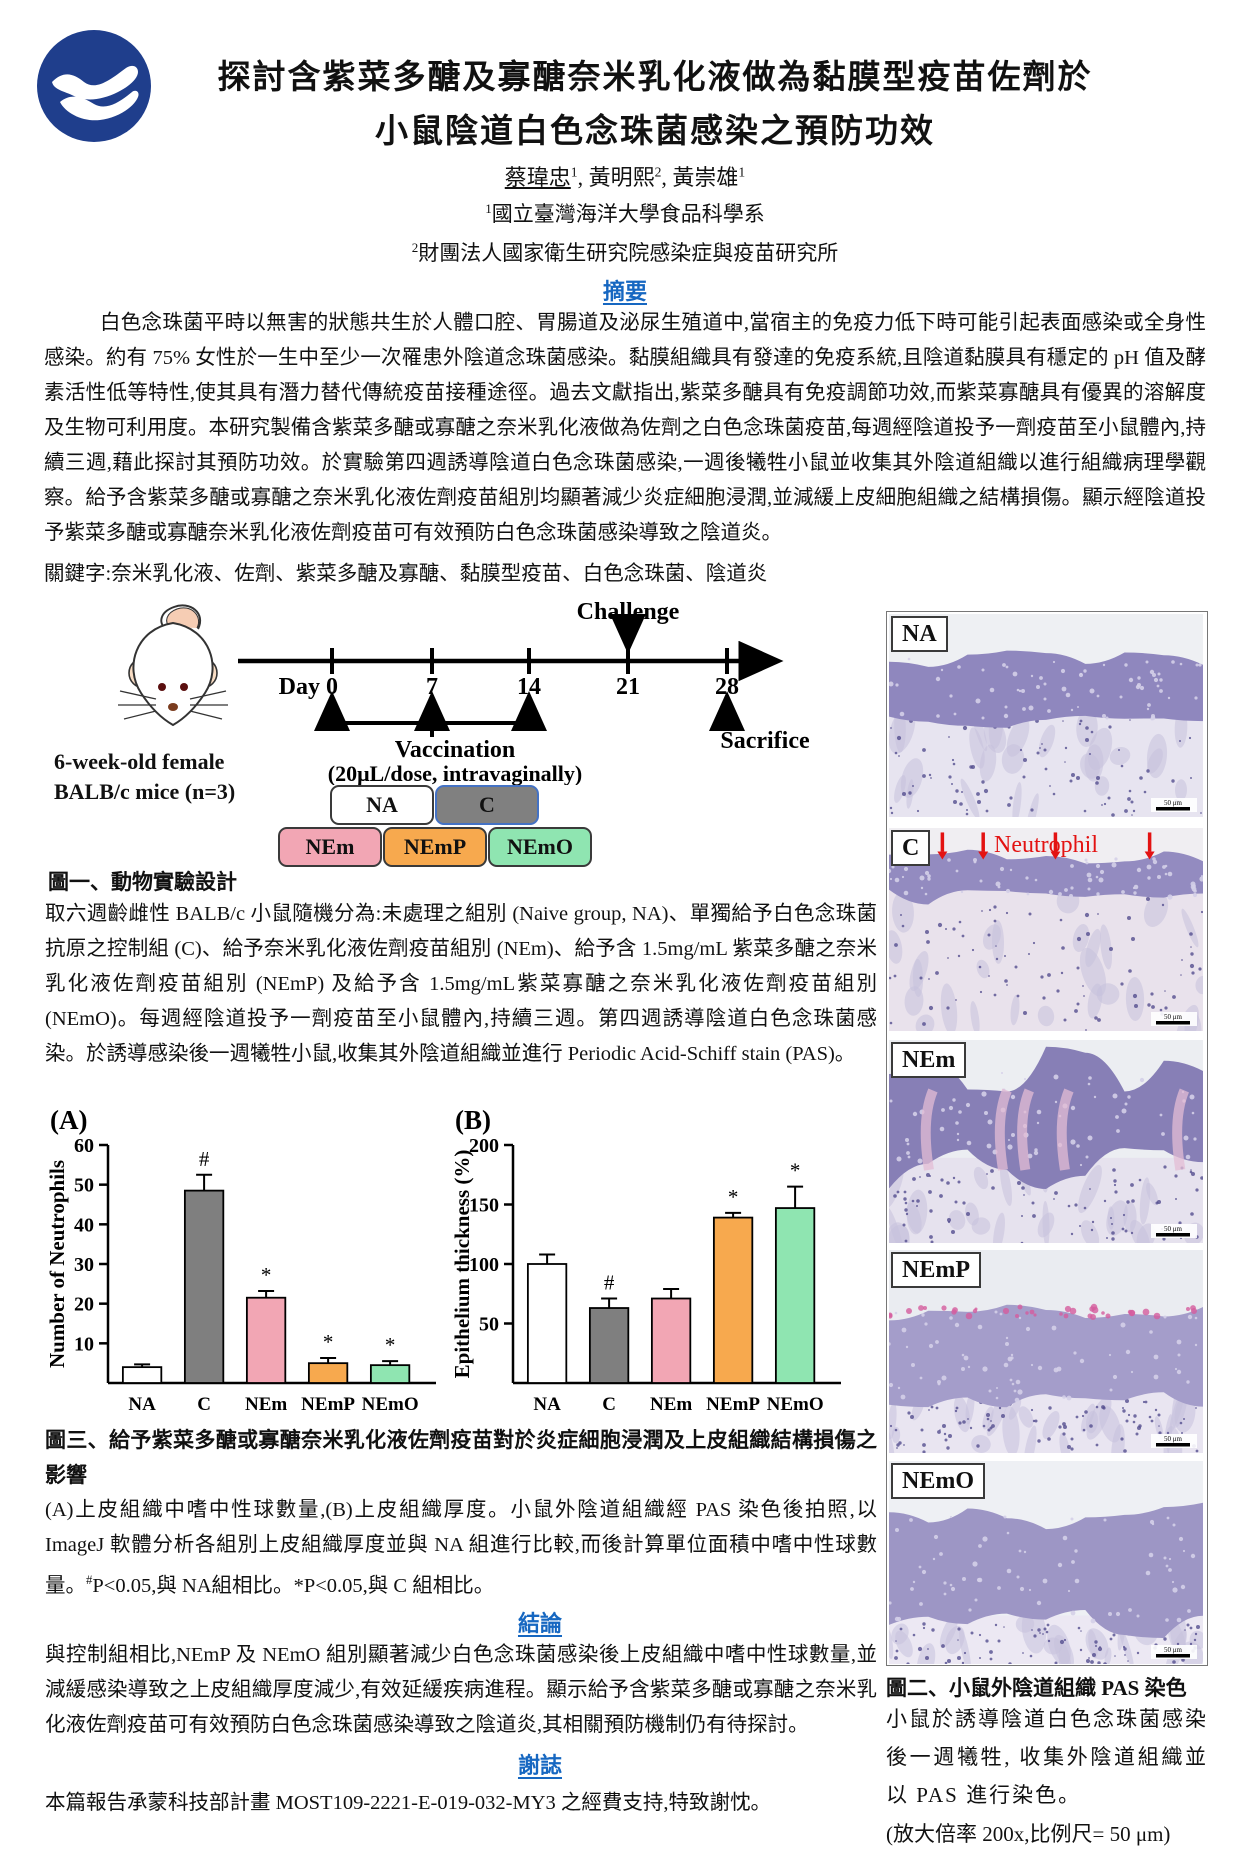 The image size is (1250, 1875). What do you see at coordinates (473, 1120) in the screenshot?
I see `svg-text: (B)` at bounding box center [473, 1120].